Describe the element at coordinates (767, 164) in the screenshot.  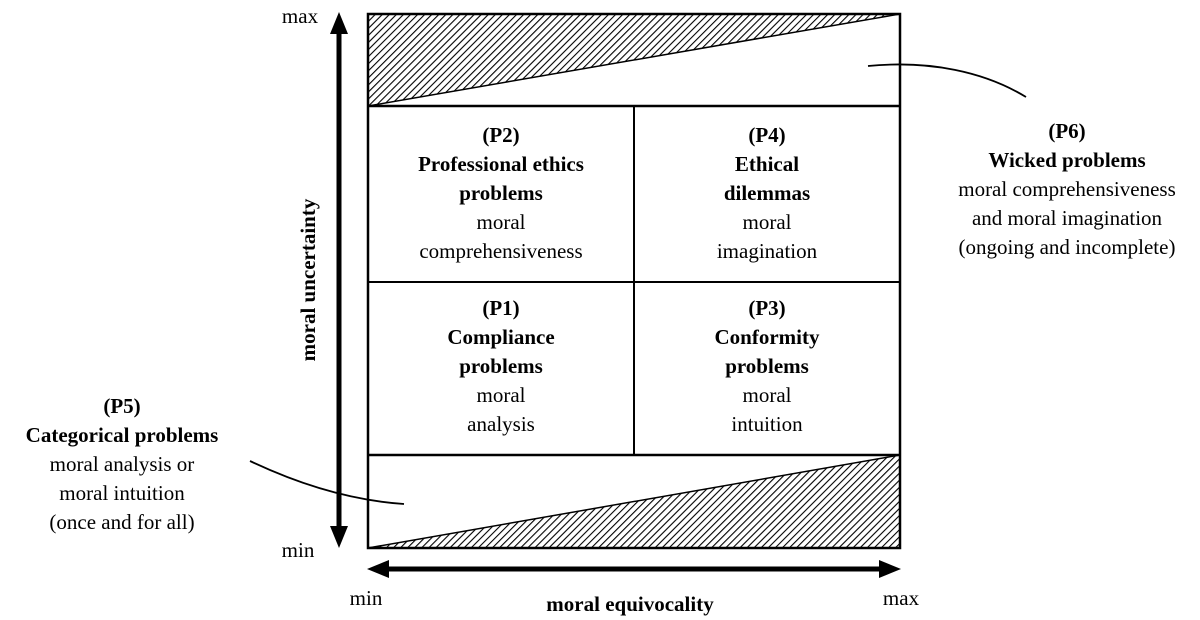
I see `p4-title-line-1: Ethical` at that location.